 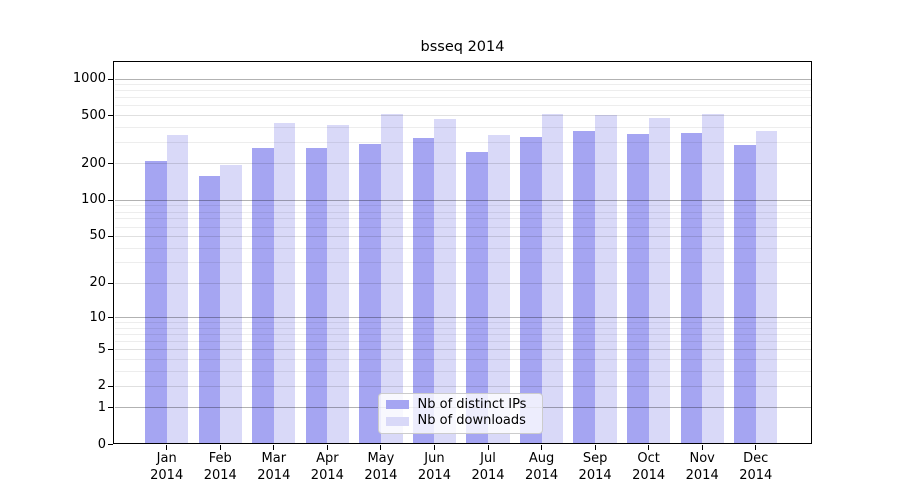 What do you see at coordinates (471, 421) in the screenshot?
I see `legend-label-downloads: Nb of downloads` at bounding box center [471, 421].